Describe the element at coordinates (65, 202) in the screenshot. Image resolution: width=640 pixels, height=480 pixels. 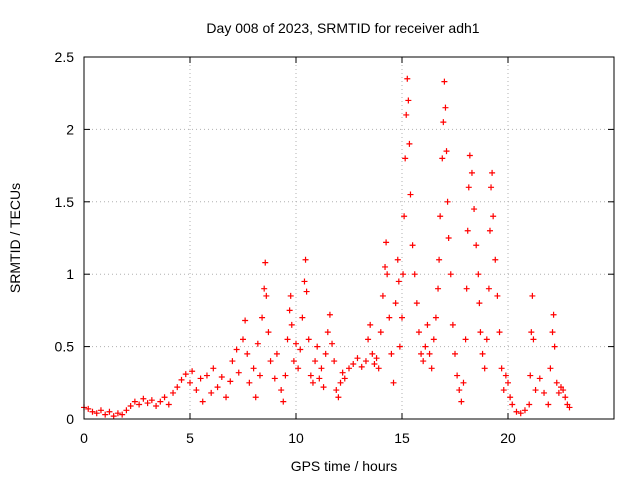
I see `y-tick-label: 1.5` at that location.